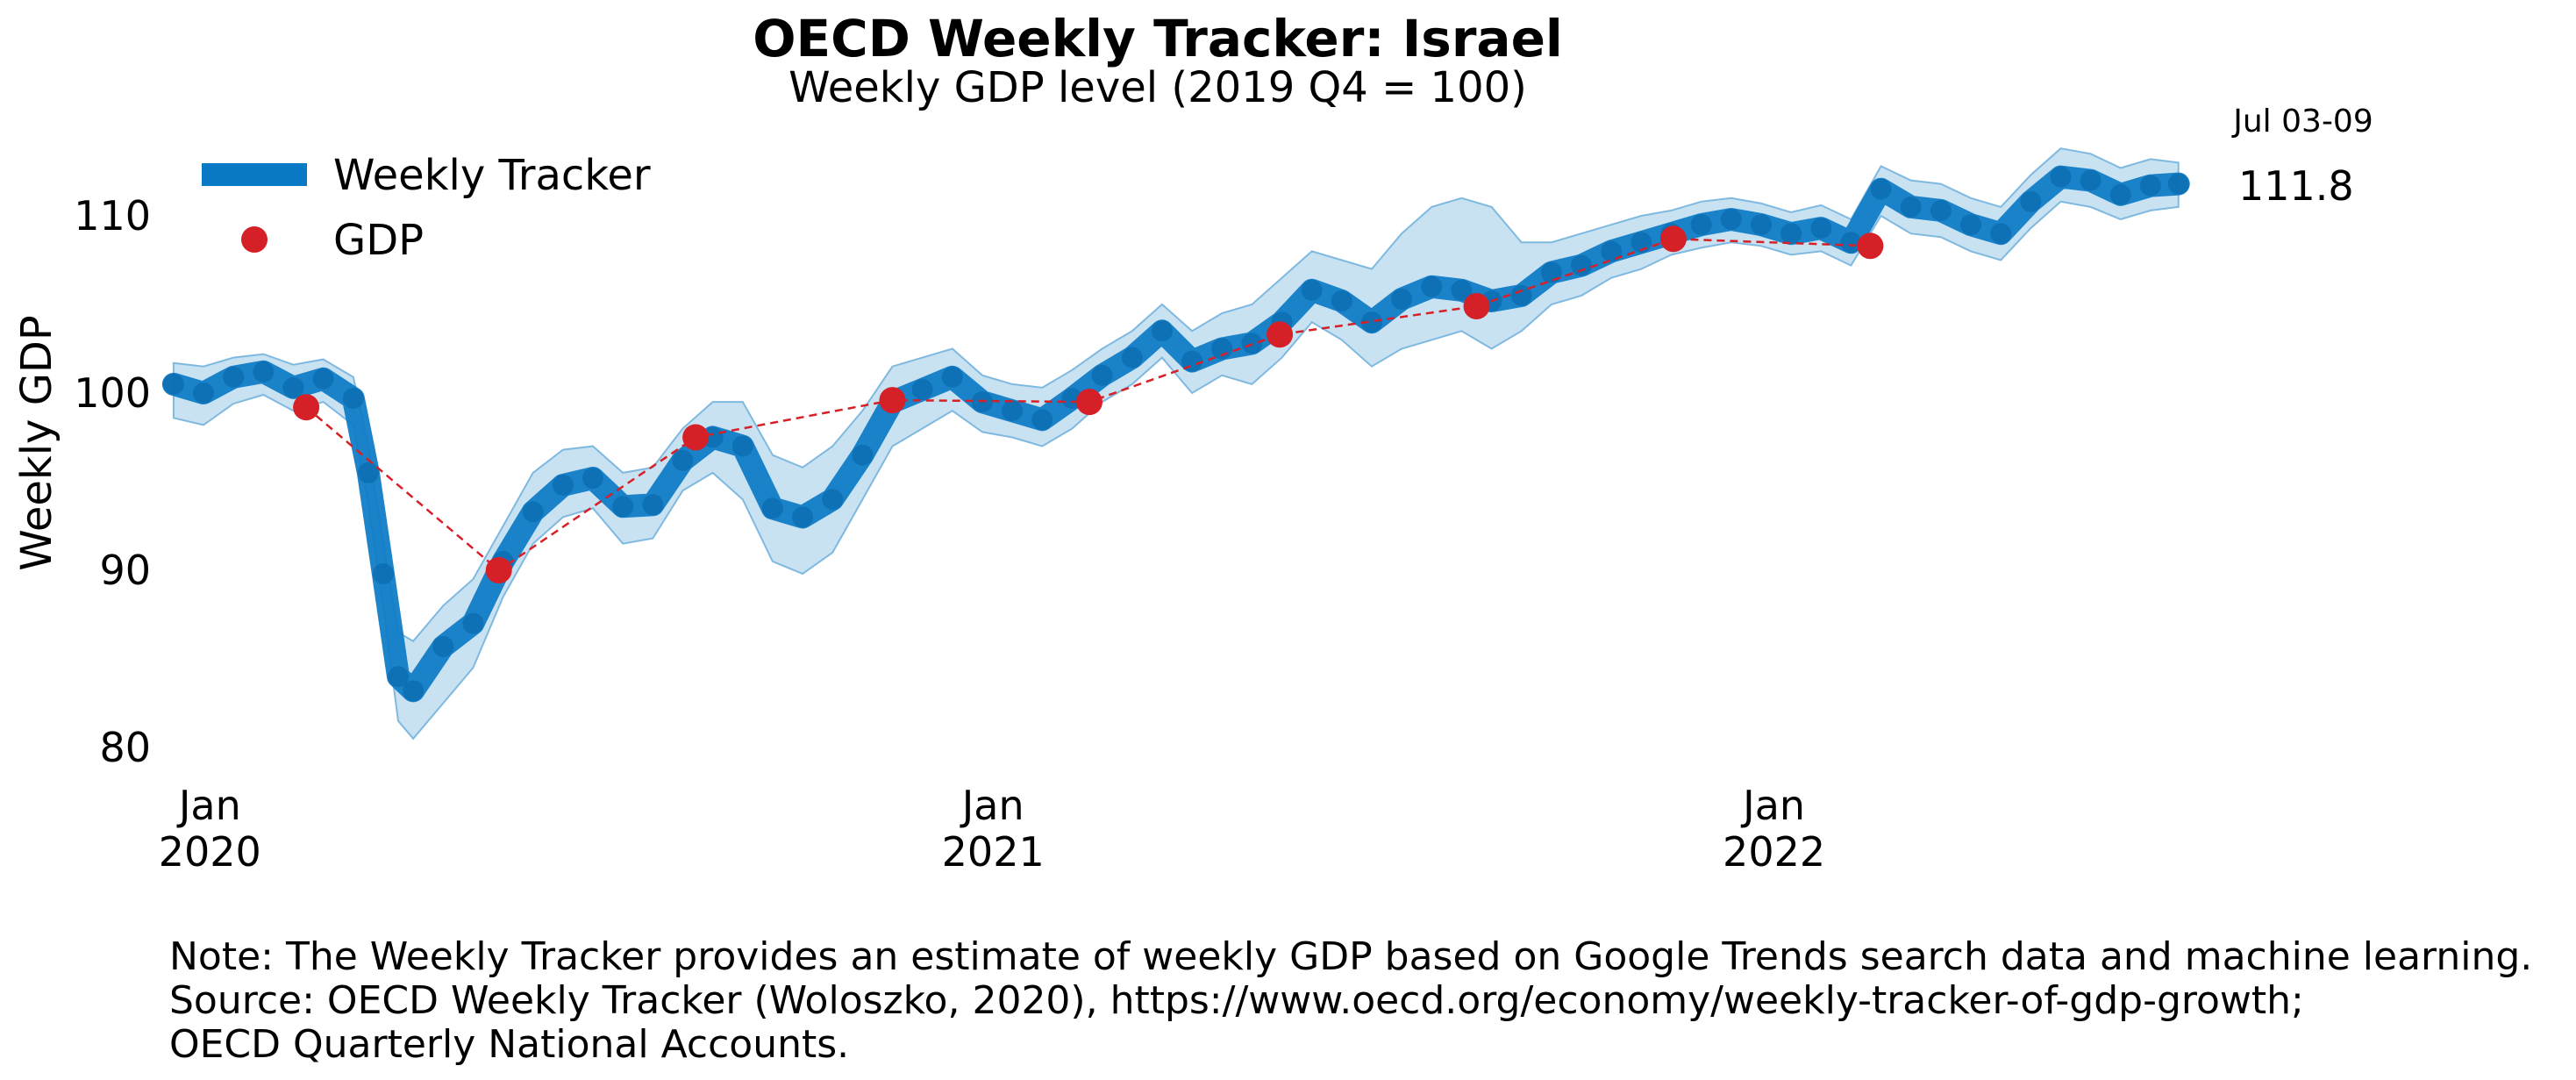  Describe the element at coordinates (1158, 38) in the screenshot. I see `chart-title: OECD Weekly Tracker: Israel` at that location.